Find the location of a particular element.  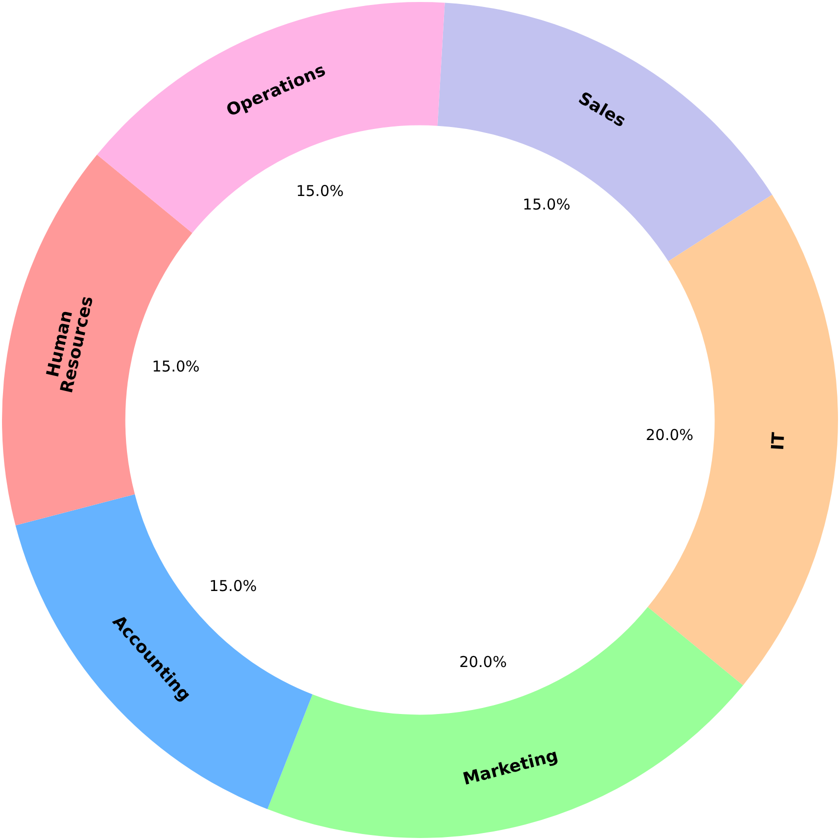

slice-label: IT is located at coordinates (779, 441).